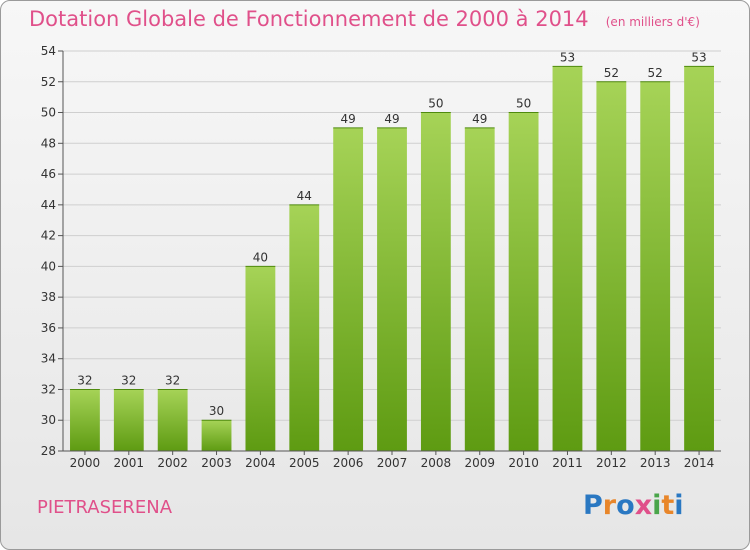 This screenshot has width=750, height=550. What do you see at coordinates (655, 463) in the screenshot?
I see `x-tick-label: 2013` at bounding box center [655, 463].